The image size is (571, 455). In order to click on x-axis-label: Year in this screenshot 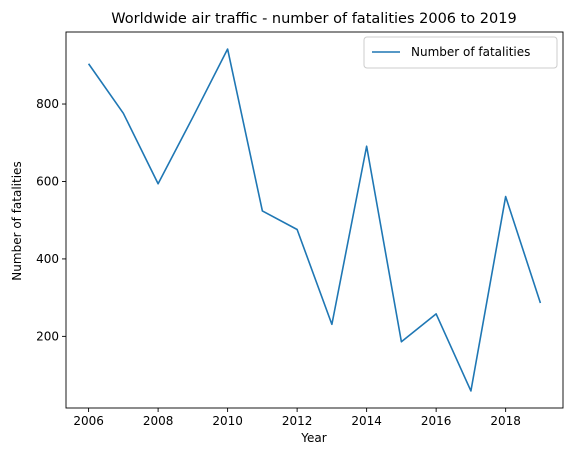, I will do `click(313, 438)`.